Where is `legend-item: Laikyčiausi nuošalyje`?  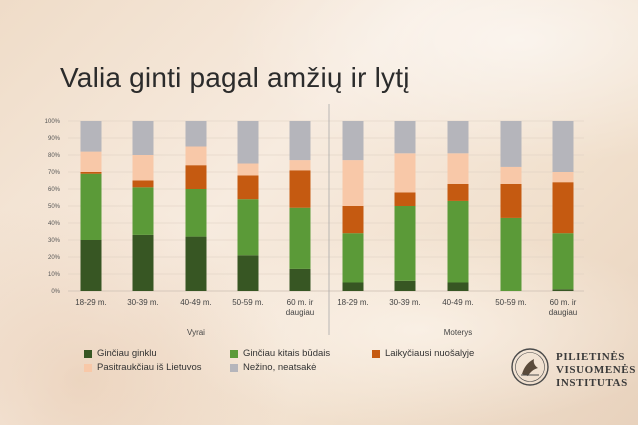 legend-item: Laikyčiausi nuošalyje is located at coordinates (423, 353).